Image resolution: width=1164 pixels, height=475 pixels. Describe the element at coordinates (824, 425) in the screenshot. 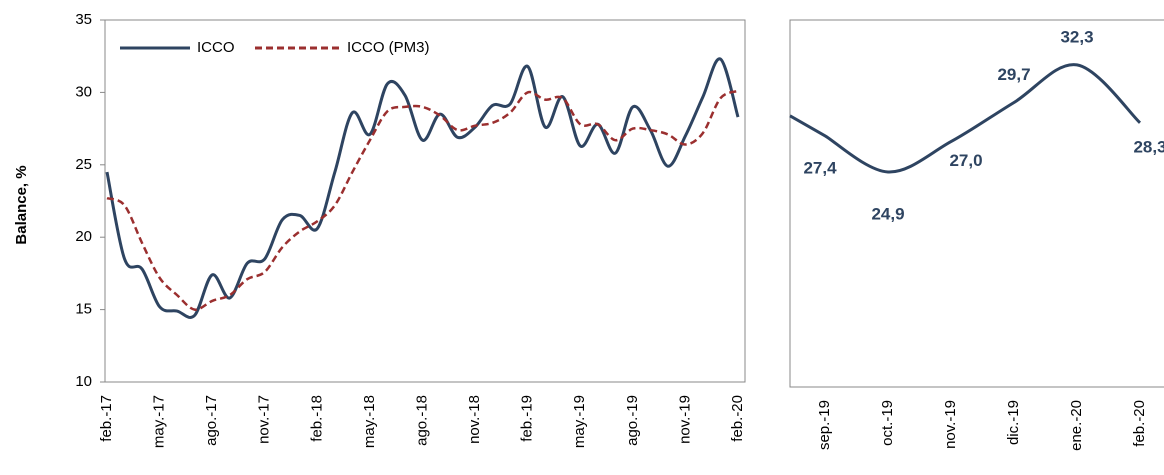

I see `x-tick-label: sep.-19` at that location.